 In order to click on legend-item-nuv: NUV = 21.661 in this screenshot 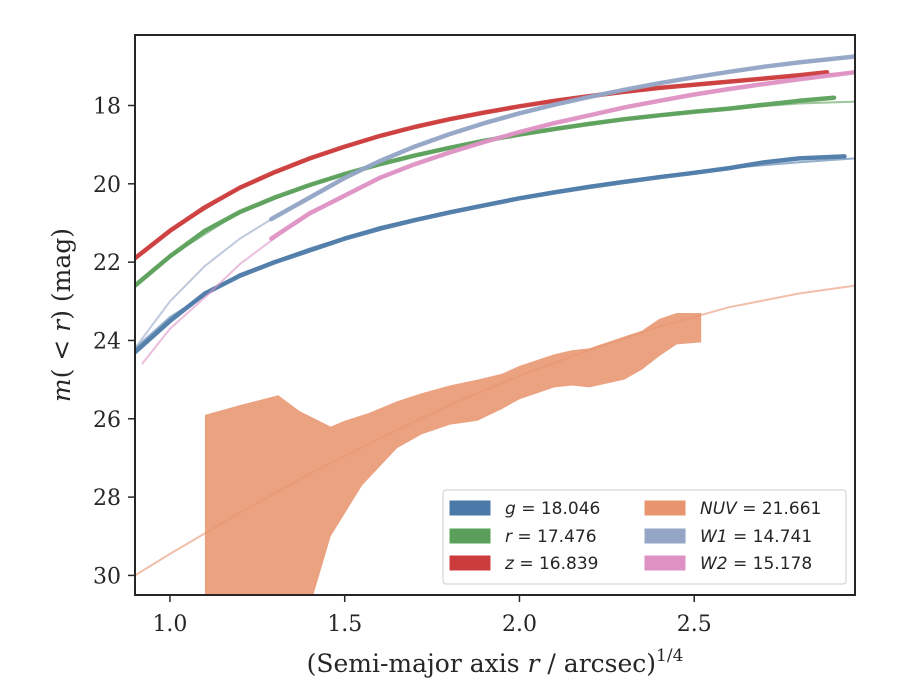, I will do `click(732, 509)`.